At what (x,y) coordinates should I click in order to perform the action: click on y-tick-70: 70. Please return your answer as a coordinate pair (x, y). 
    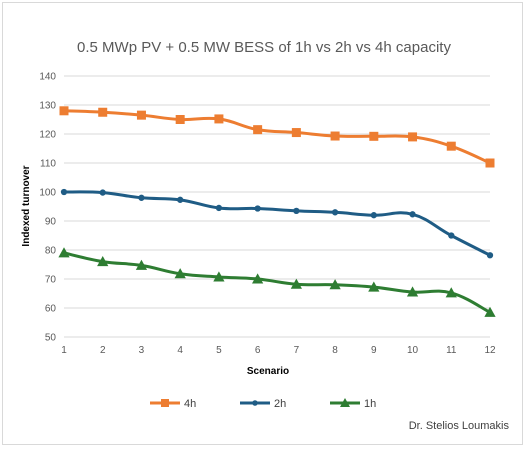
    Looking at the image, I should click on (51, 280).